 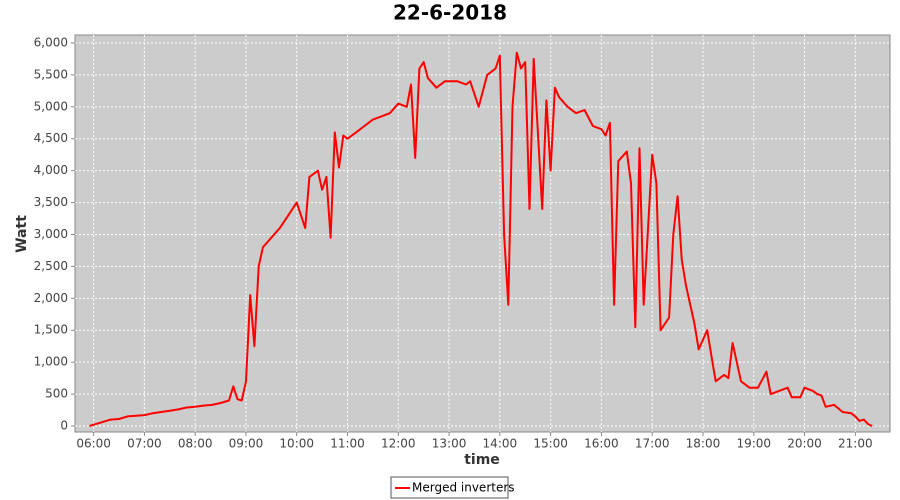 I want to click on y-tick-label: 500, so click(x=56, y=394).